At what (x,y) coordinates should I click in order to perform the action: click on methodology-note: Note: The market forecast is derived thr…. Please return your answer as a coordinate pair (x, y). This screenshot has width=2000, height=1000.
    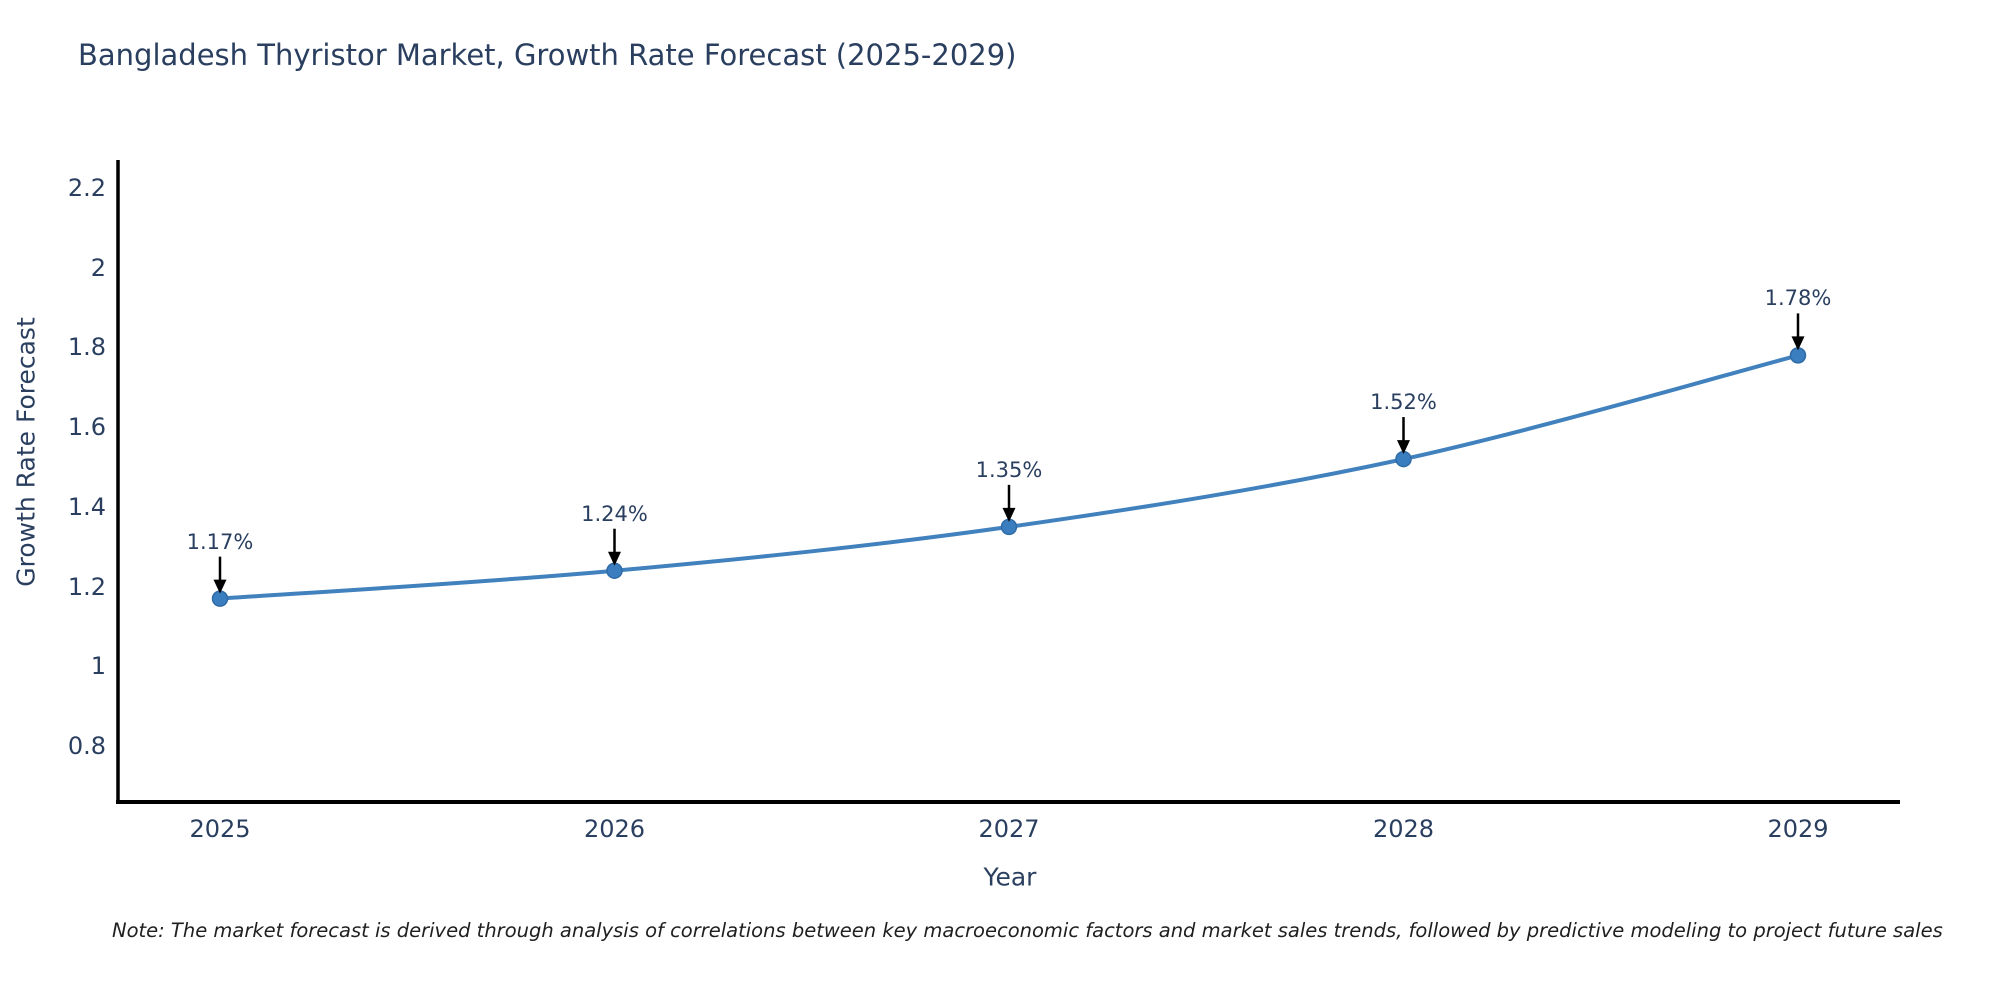
    Looking at the image, I should click on (1027, 930).